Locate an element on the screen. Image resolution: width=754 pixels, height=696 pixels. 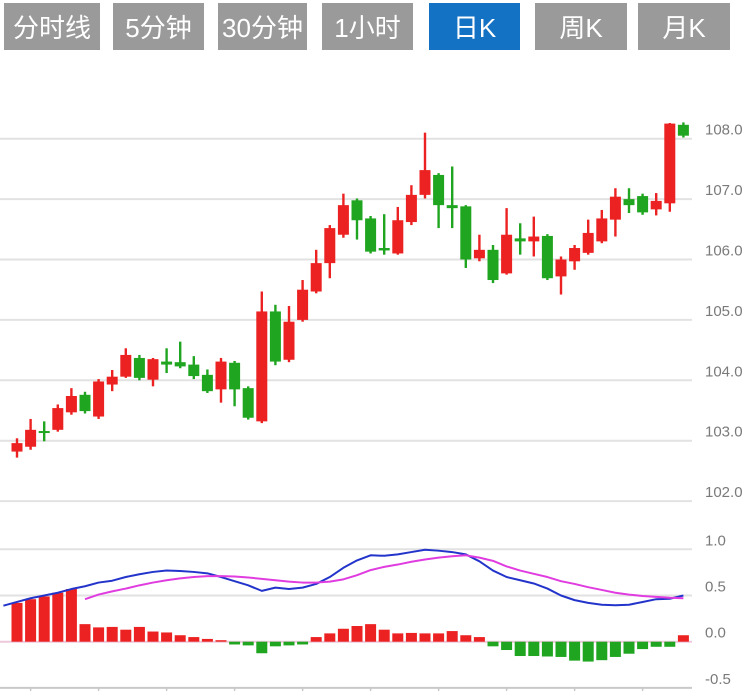
macd-axis-label: 1.0 is located at coordinates (715, 540).